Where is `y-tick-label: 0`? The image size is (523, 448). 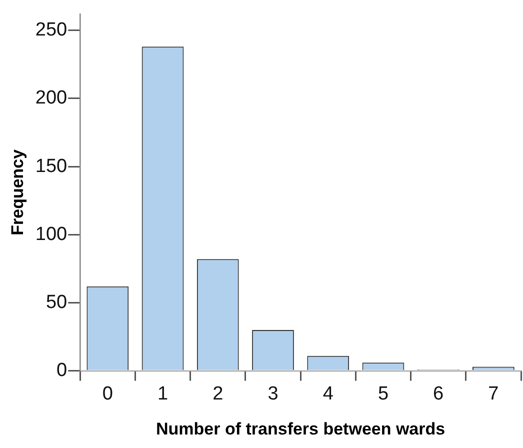 y-tick-label: 0 is located at coordinates (62, 371).